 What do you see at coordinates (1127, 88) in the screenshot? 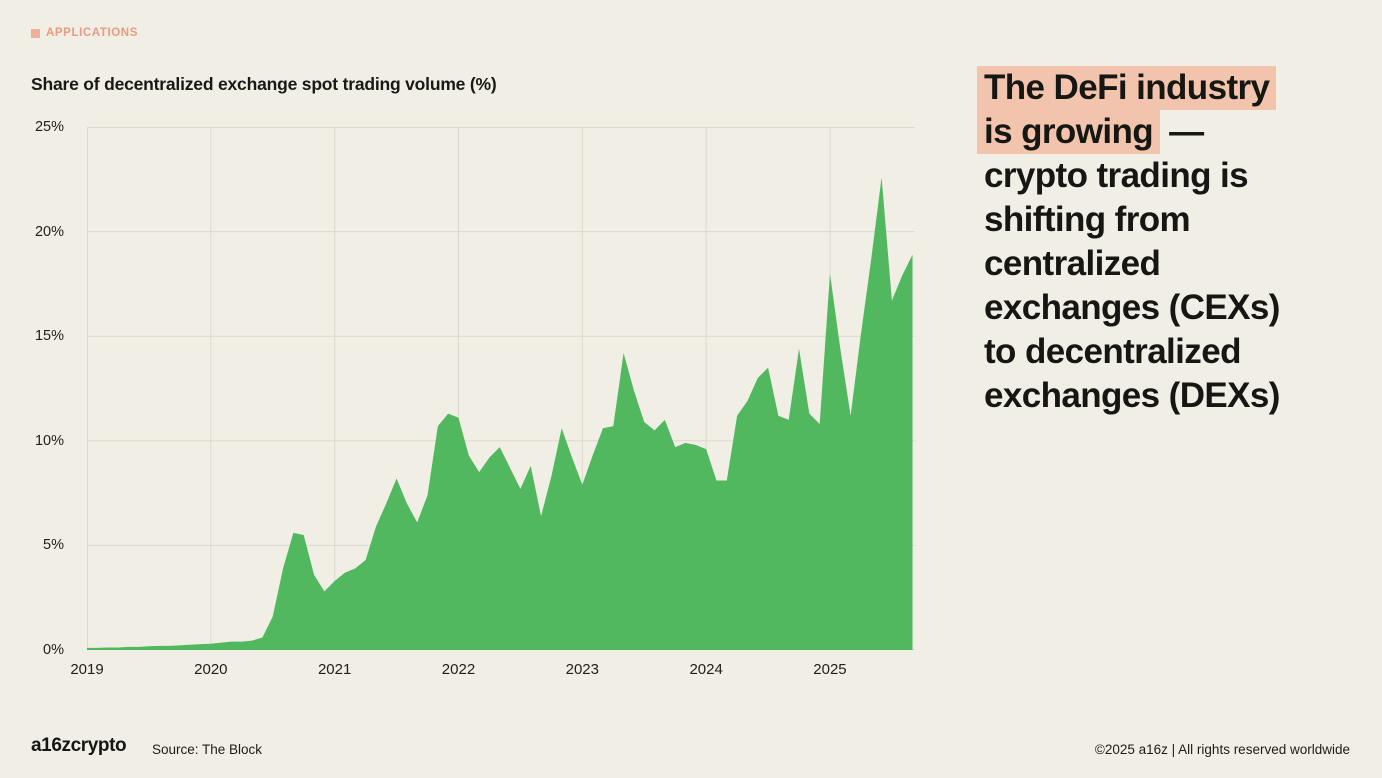
I see `headline-highlight: The DeFi industry` at bounding box center [1127, 88].